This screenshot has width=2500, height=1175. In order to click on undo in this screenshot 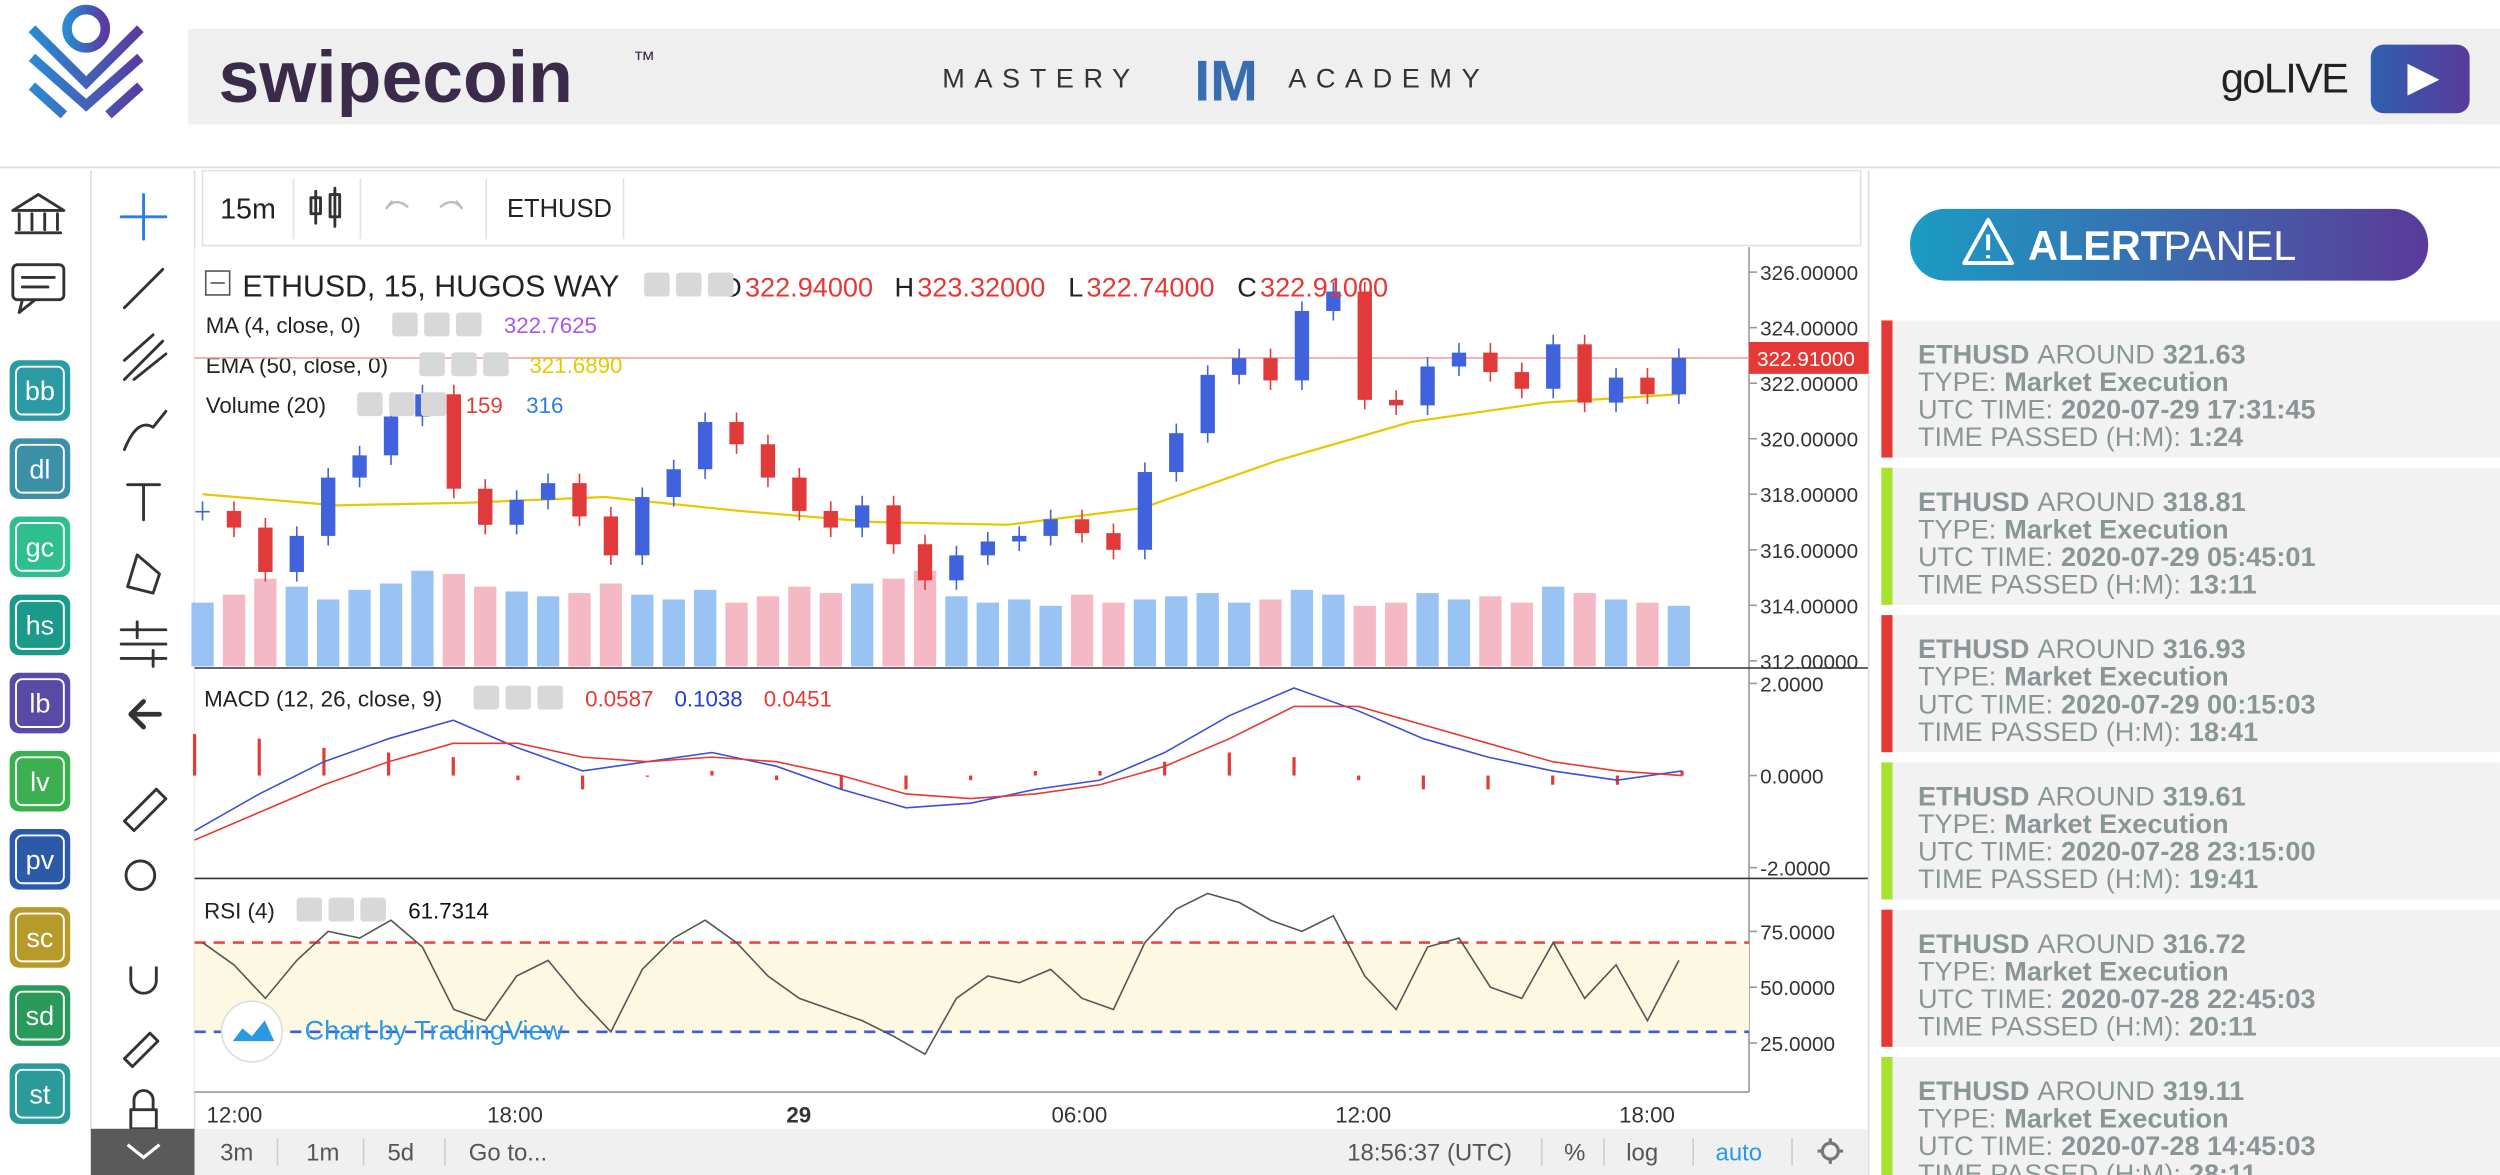, I will do `click(396, 205)`.